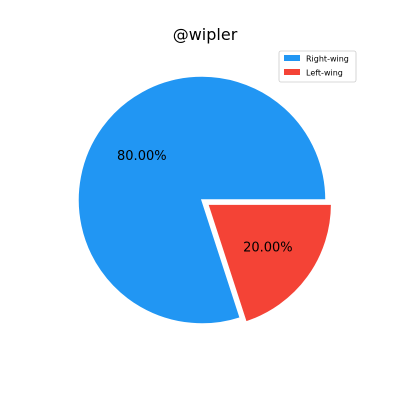 This screenshot has width=400, height=400. What do you see at coordinates (205, 34) in the screenshot?
I see `chart-title: @wipler` at bounding box center [205, 34].